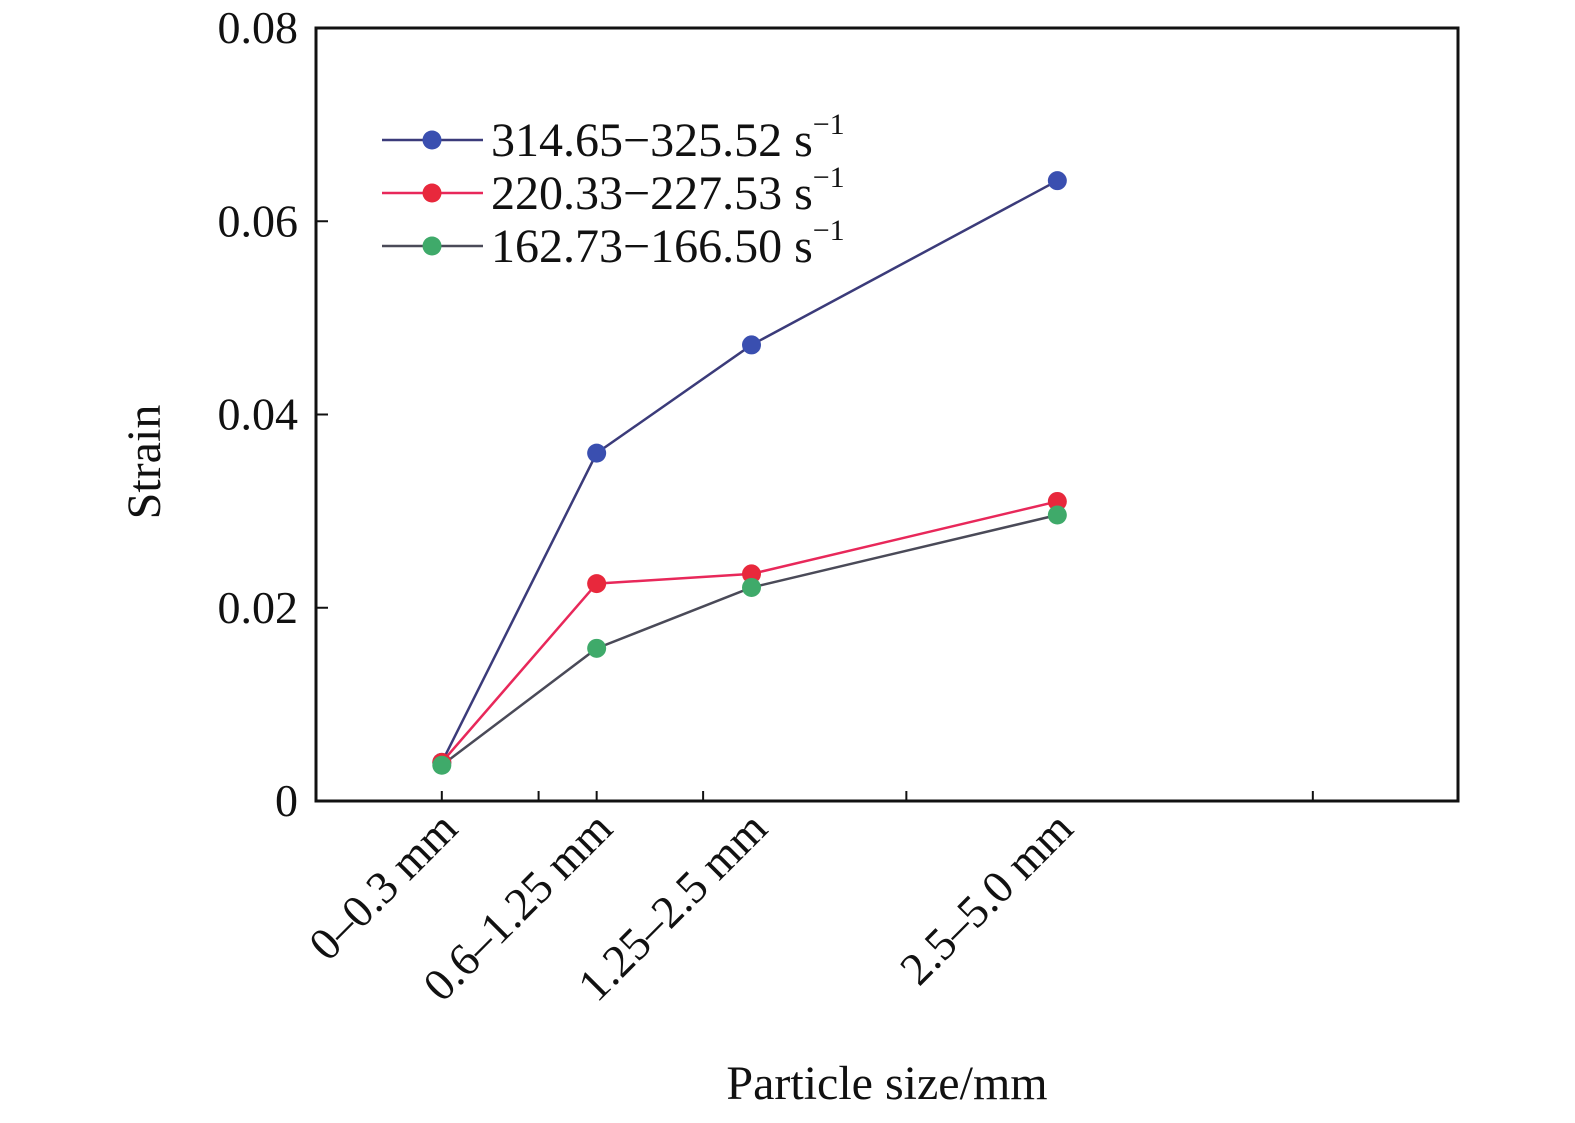 Image resolution: width=1575 pixels, height=1123 pixels. Describe the element at coordinates (668, 243) in the screenshot. I see `legend-label: 162.73−166.50 s−1` at that location.